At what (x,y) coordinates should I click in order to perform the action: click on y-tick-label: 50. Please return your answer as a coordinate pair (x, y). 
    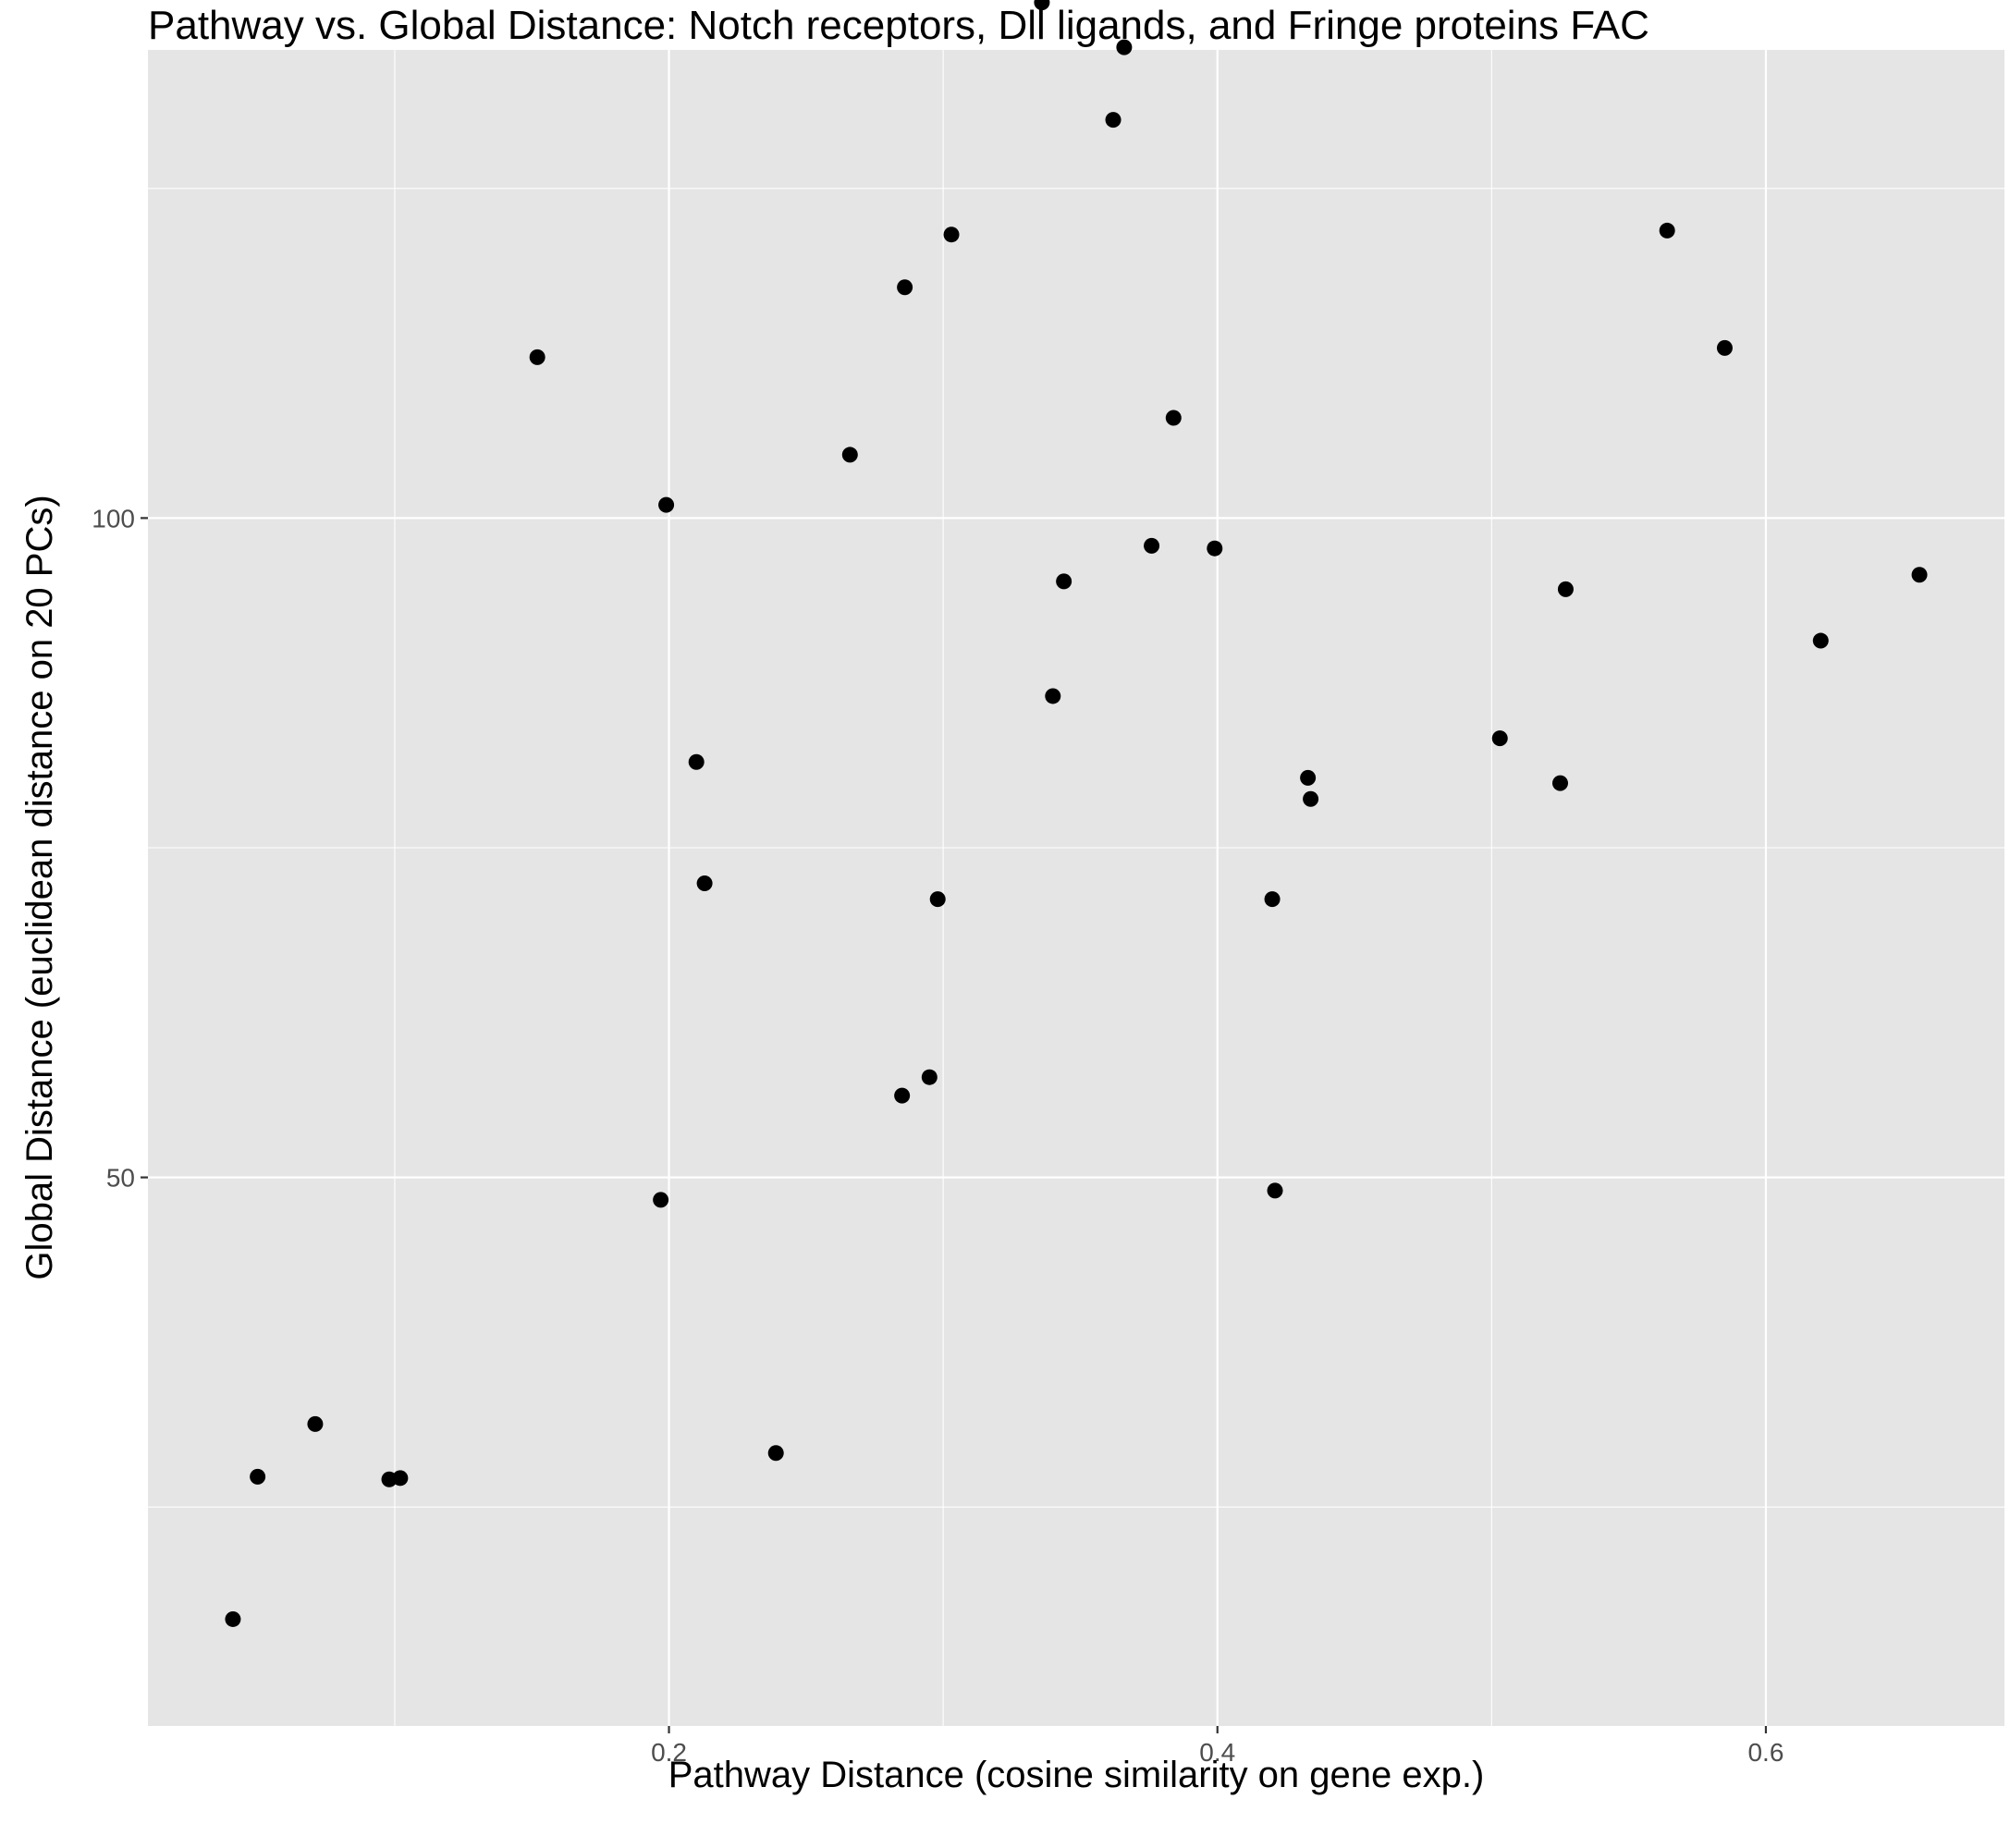
    Looking at the image, I should click on (120, 1178).